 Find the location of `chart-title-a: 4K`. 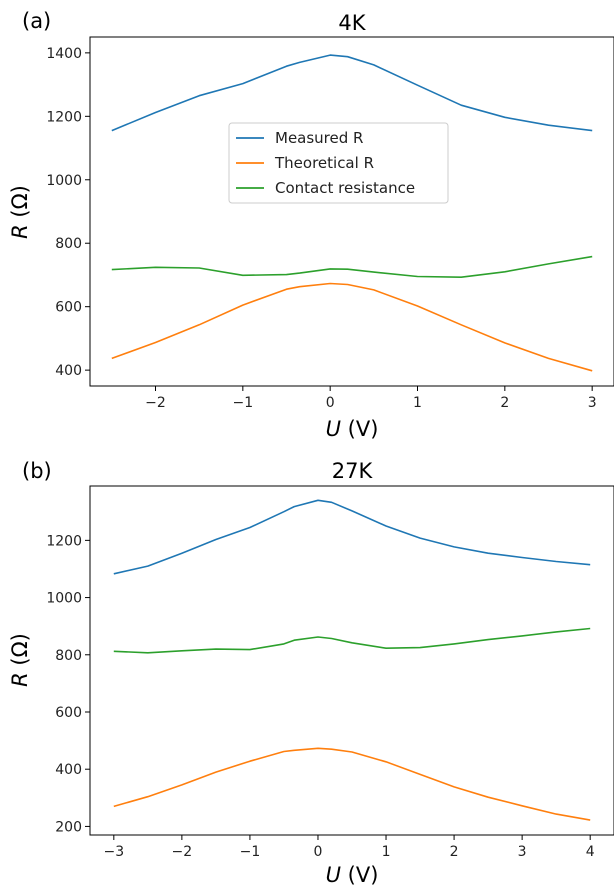

chart-title-a: 4K is located at coordinates (352, 23).